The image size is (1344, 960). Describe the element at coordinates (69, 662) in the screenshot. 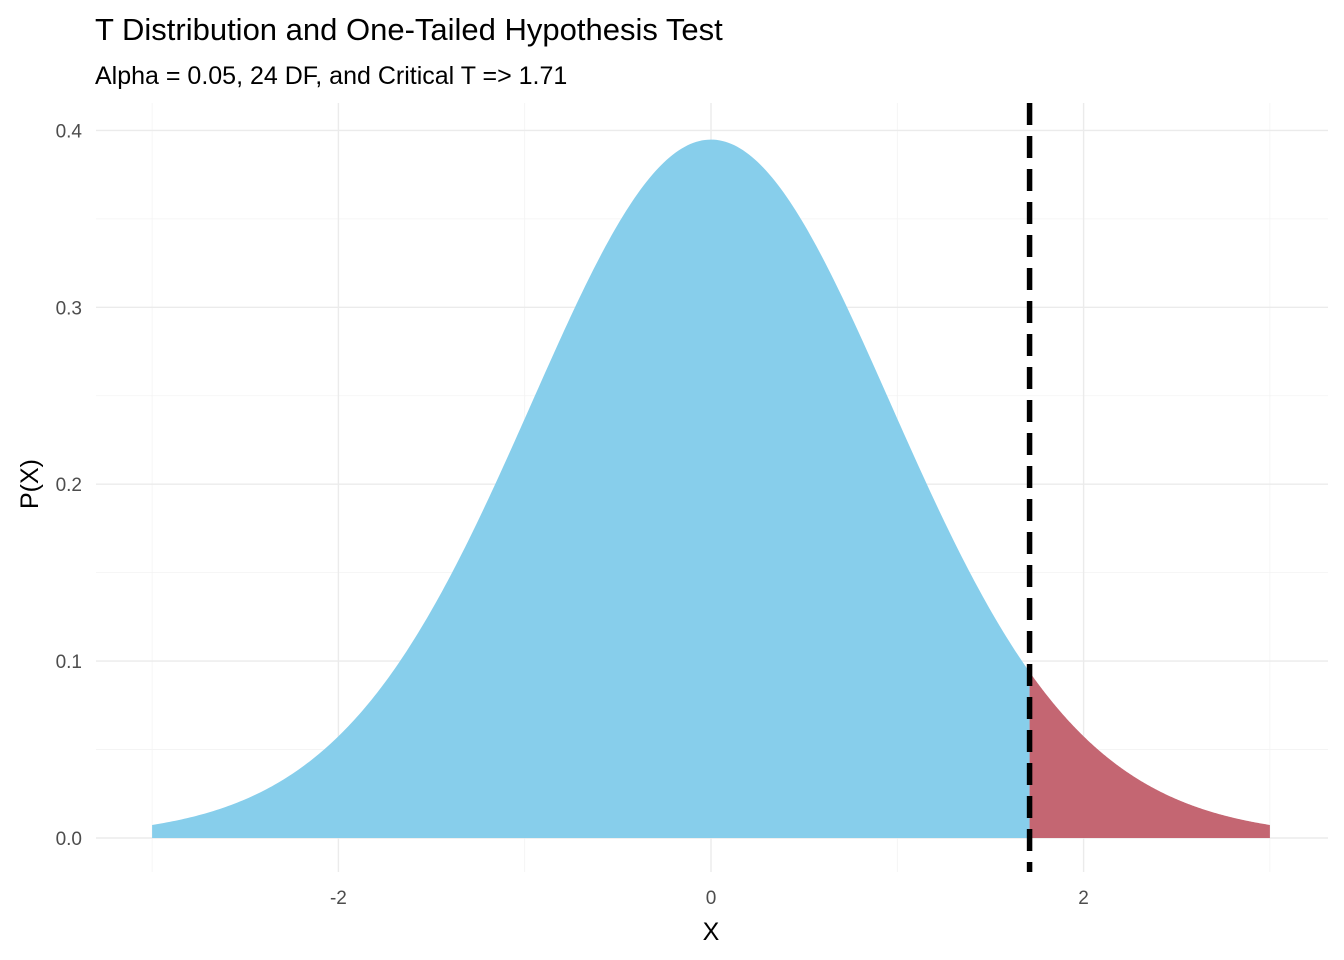

I see `y-tick-label: 0.1` at that location.